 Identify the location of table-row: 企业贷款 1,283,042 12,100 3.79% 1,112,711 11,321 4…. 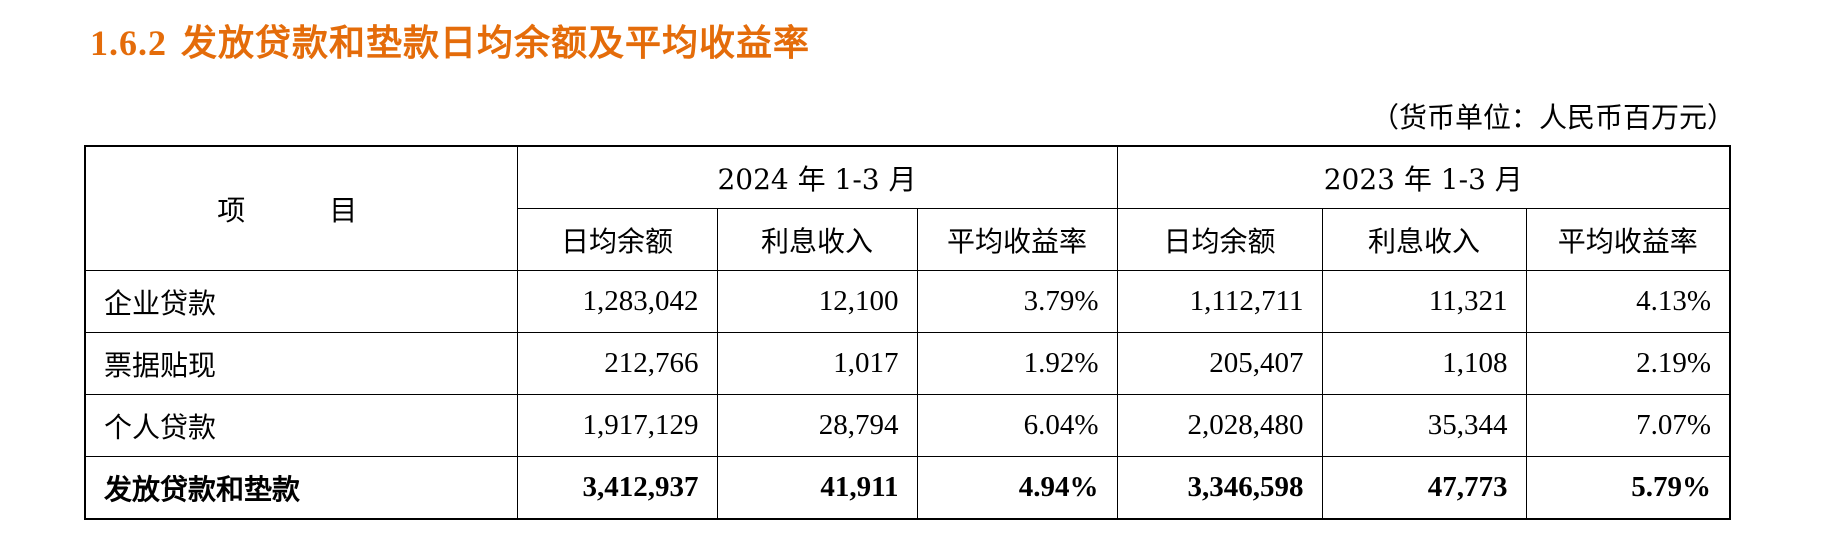
(907, 301).